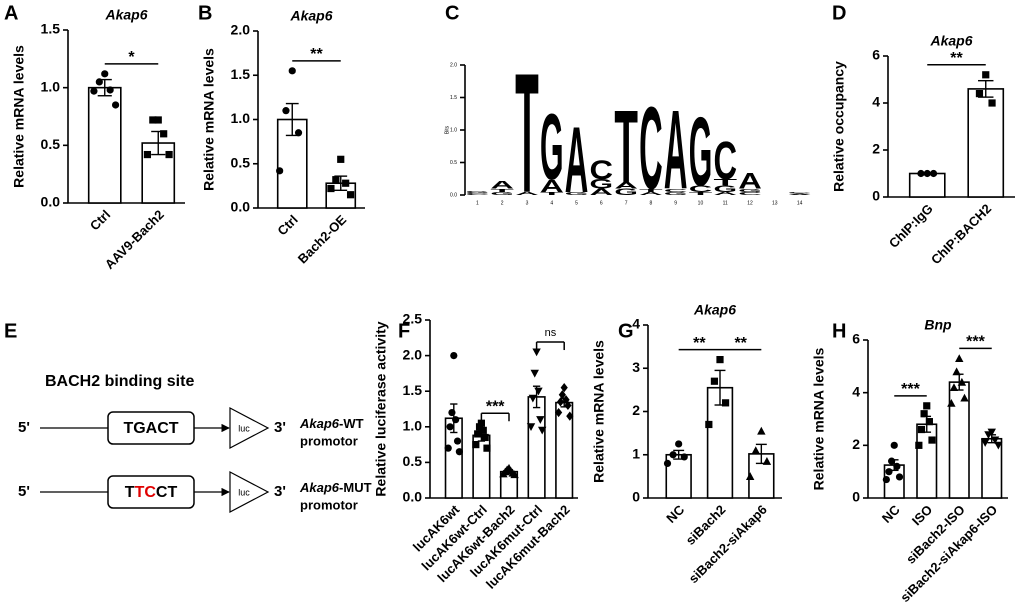 This screenshot has height=611, width=1024. Describe the element at coordinates (150, 428) in the screenshot. I see `site-seq: TGACT` at that location.